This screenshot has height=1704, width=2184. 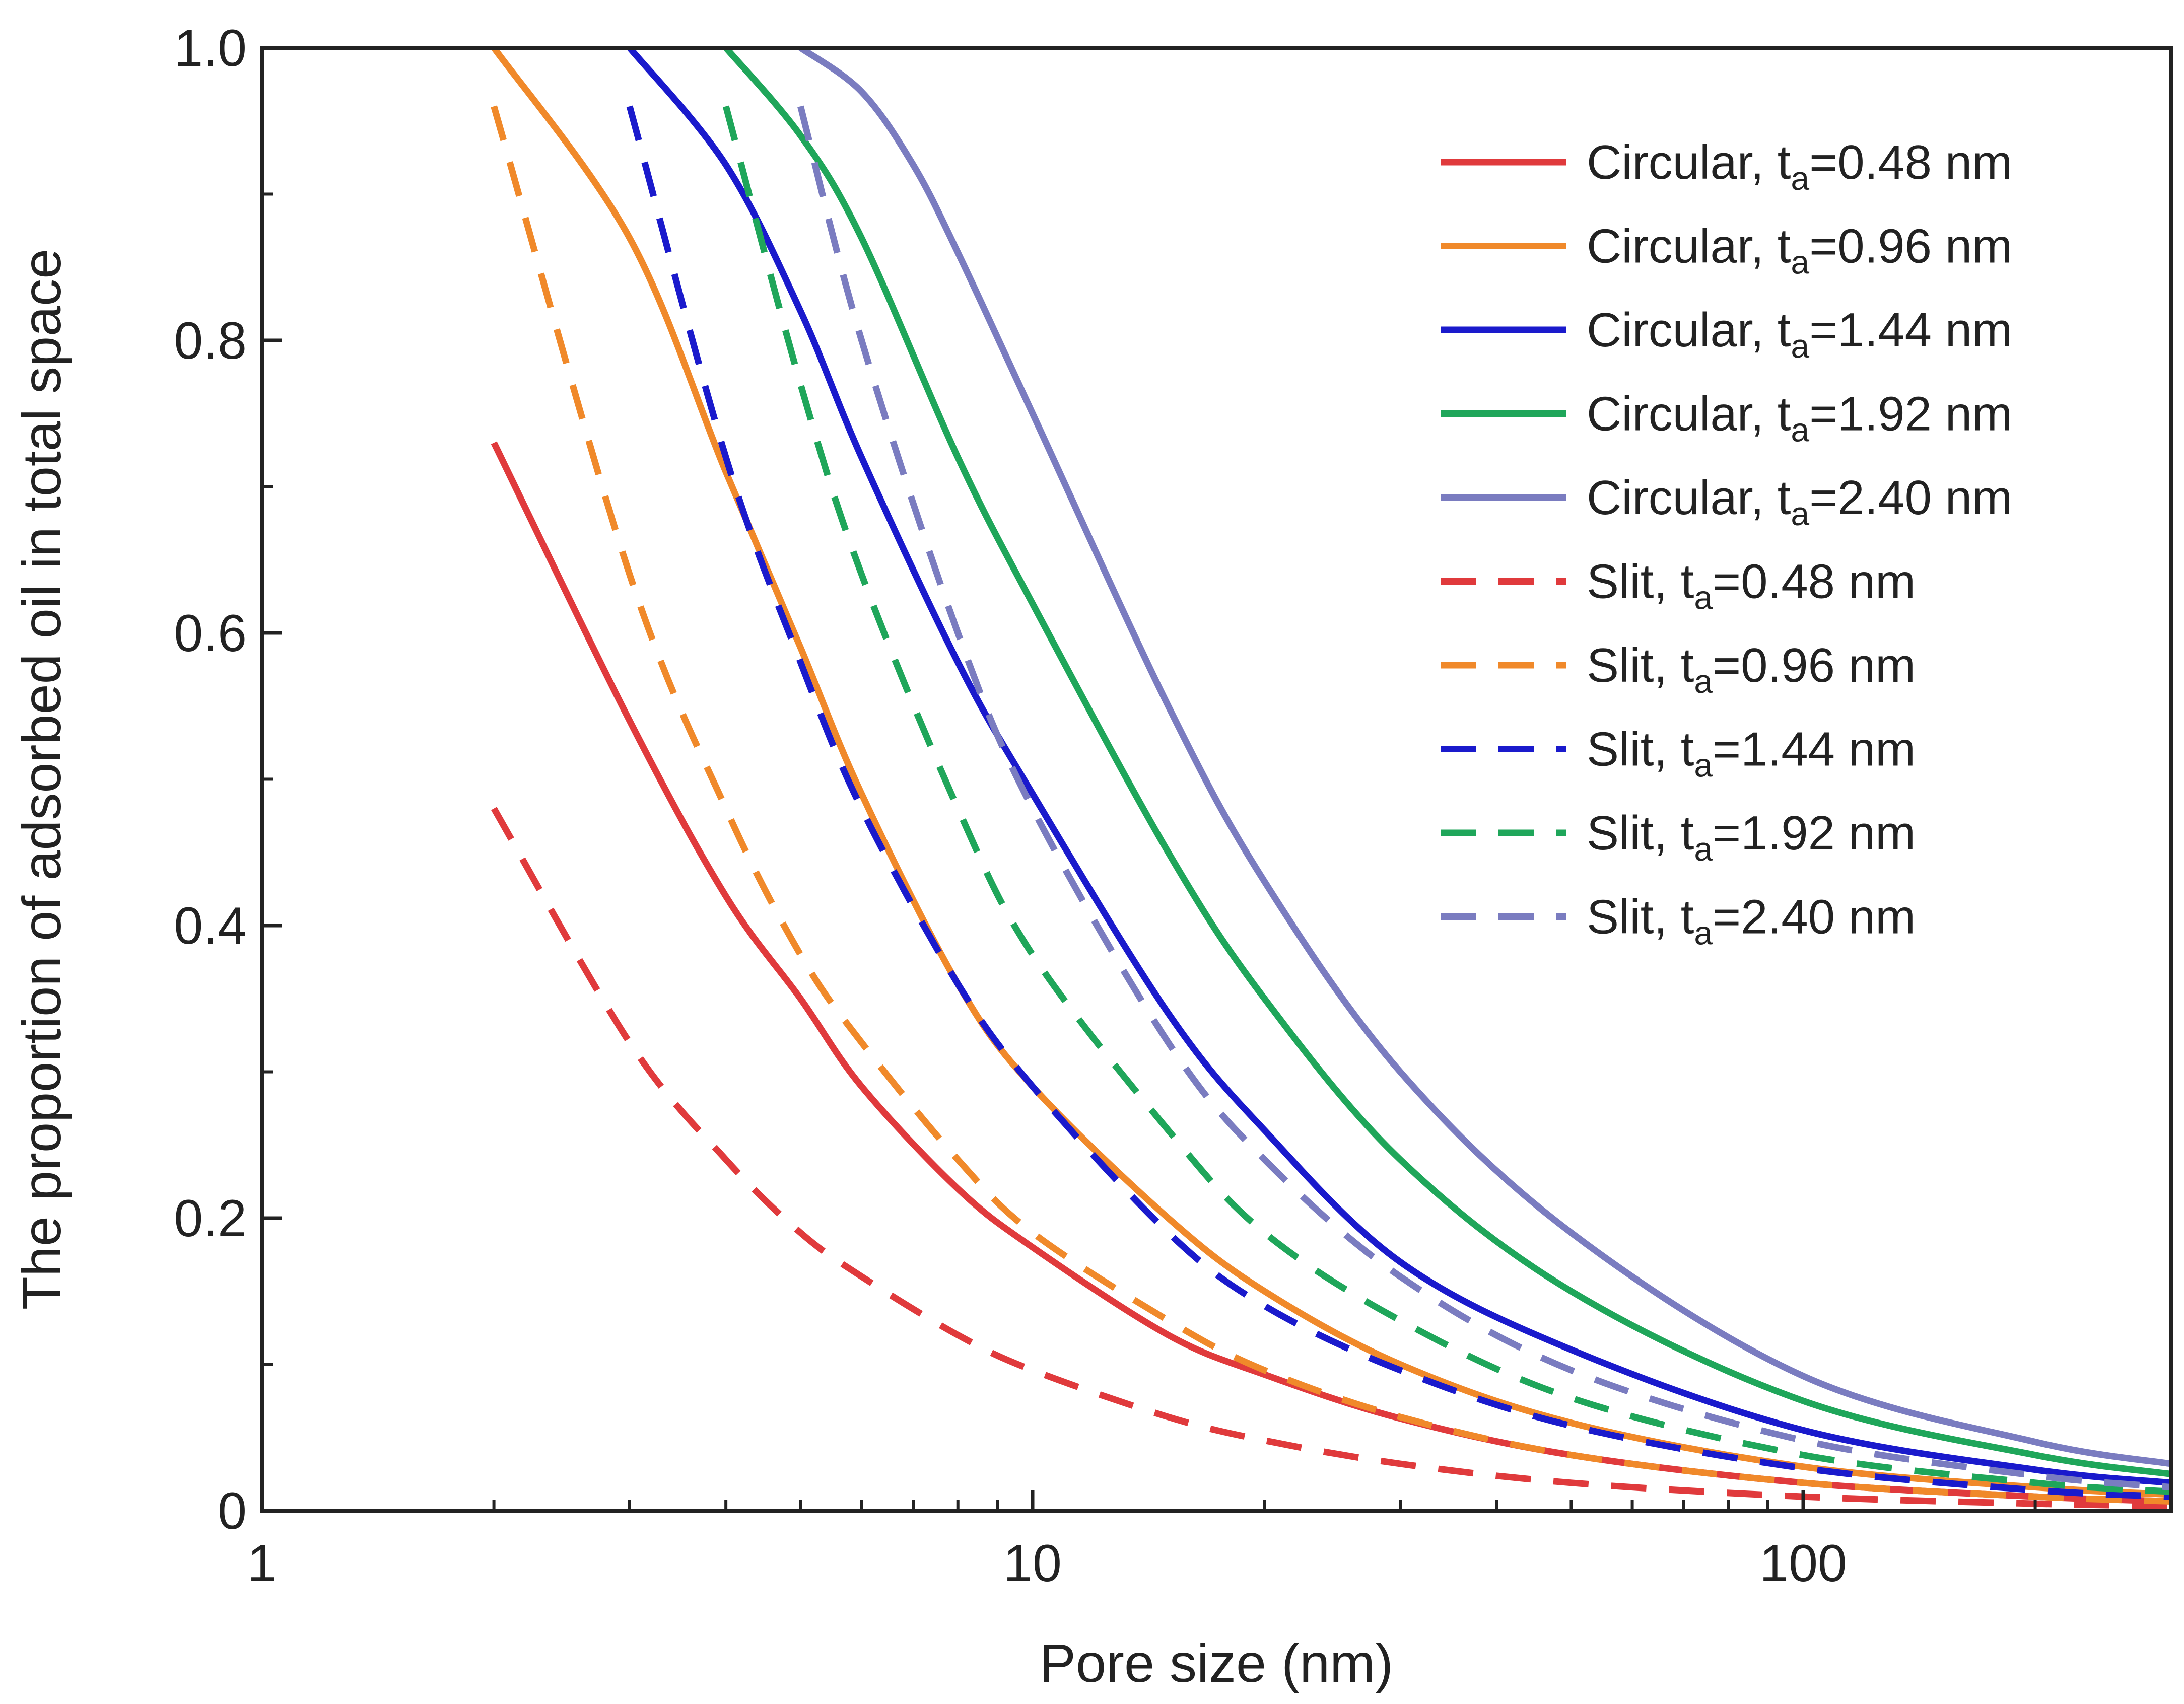 I want to click on legend-label-circular-ta-0-96-nm: Circular, ta=0.96 nm, so click(x=1799, y=250).